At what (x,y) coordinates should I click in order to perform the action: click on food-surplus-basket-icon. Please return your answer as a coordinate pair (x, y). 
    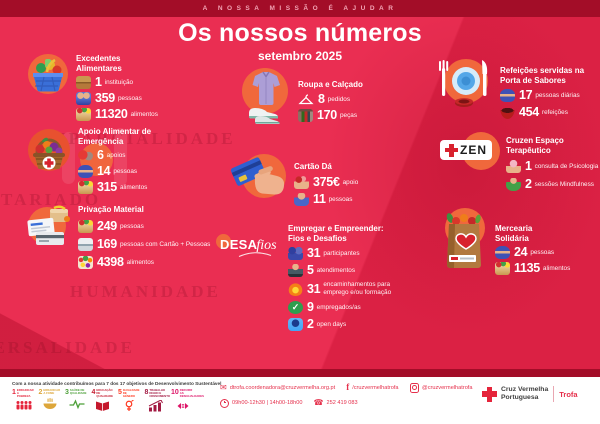
    Looking at the image, I should click on (48, 77).